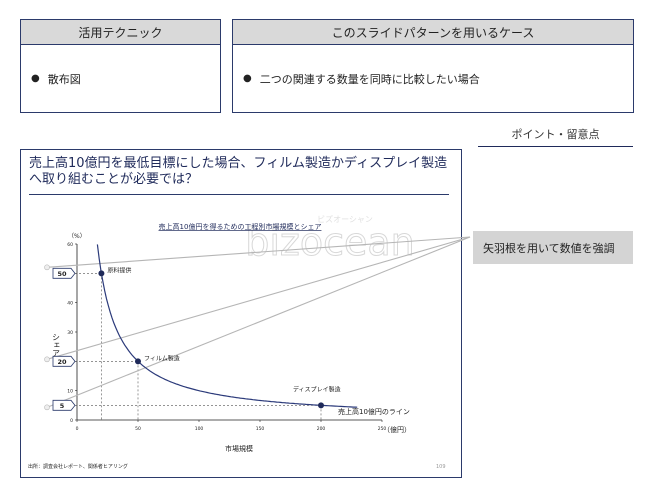  I want to click on watermark: bizocean ビズオーシャン, so click(330, 239).